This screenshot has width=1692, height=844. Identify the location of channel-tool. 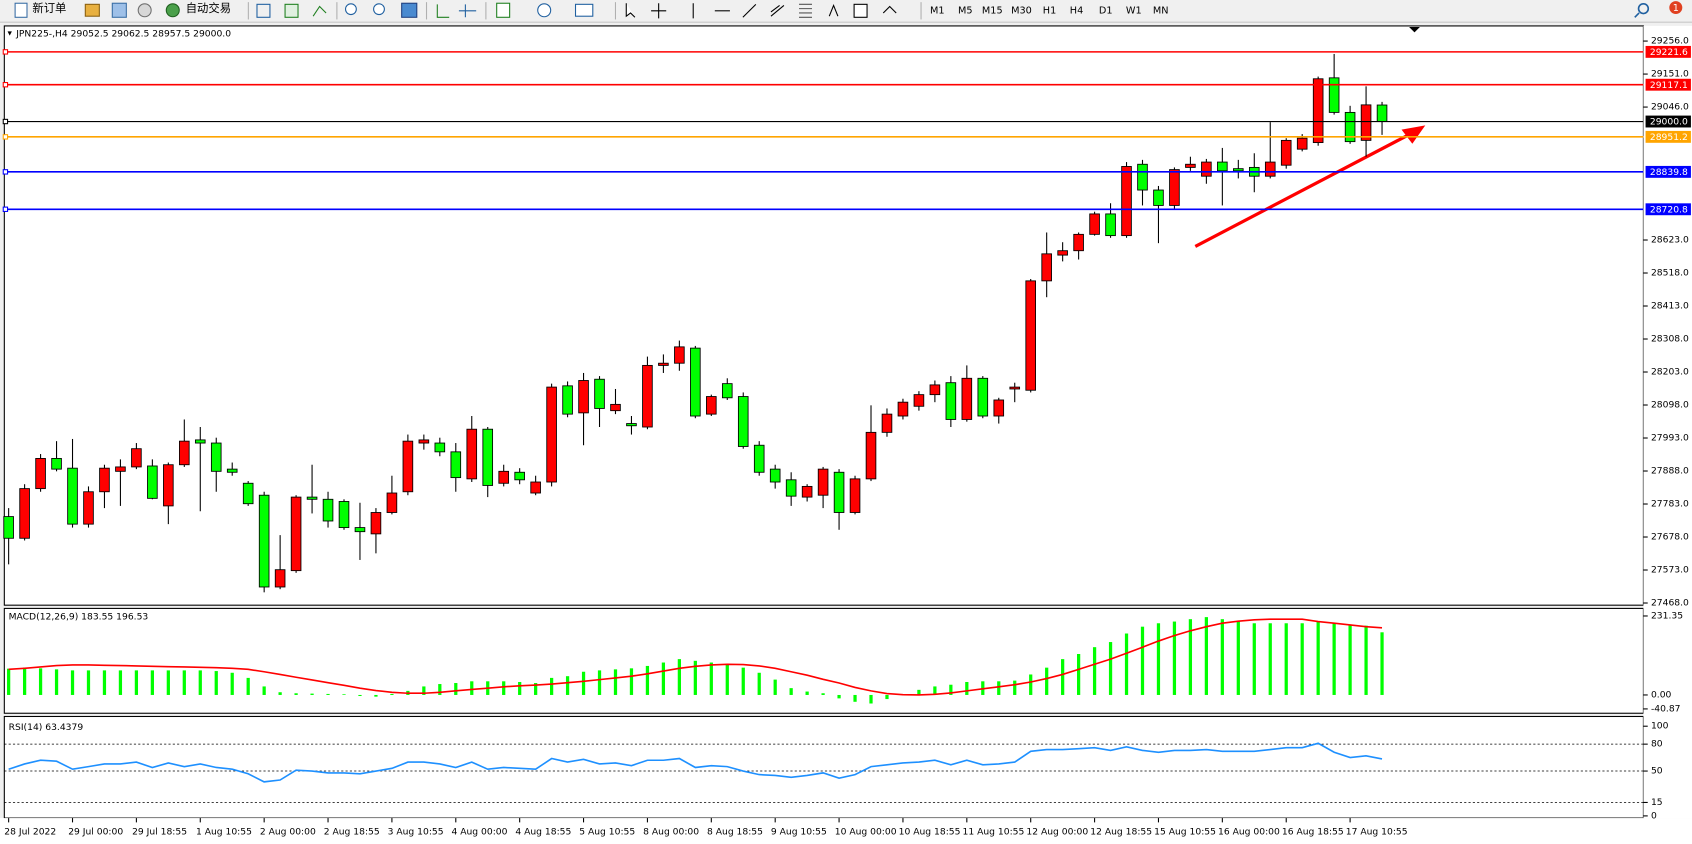
(777, 10).